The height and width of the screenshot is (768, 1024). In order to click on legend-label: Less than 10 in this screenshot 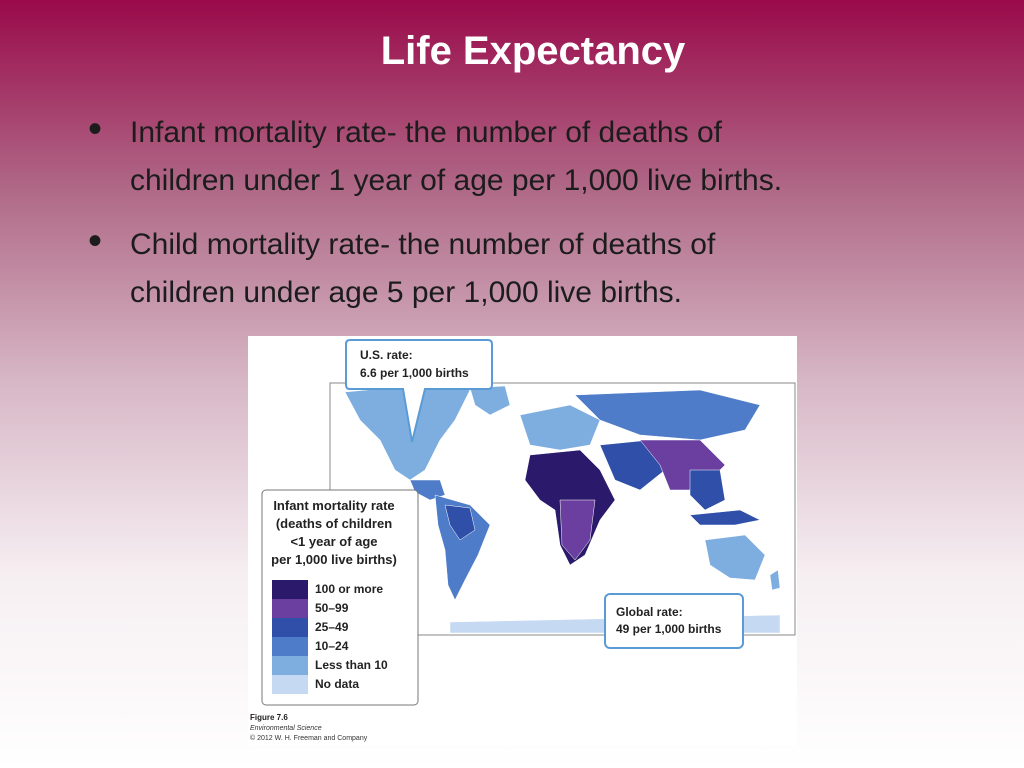, I will do `click(351, 665)`.